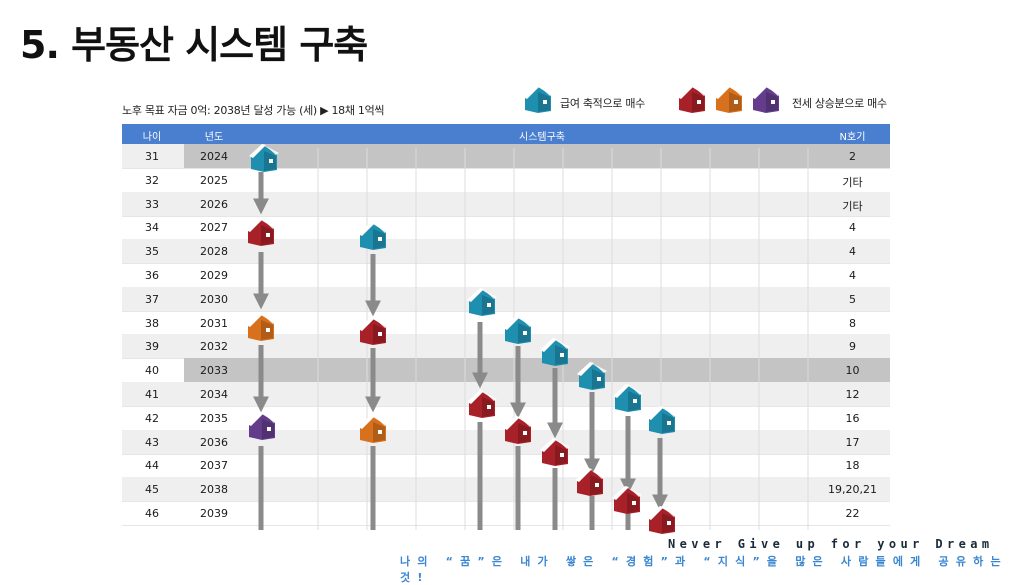  I want to click on row-age: 40, so click(152, 371).